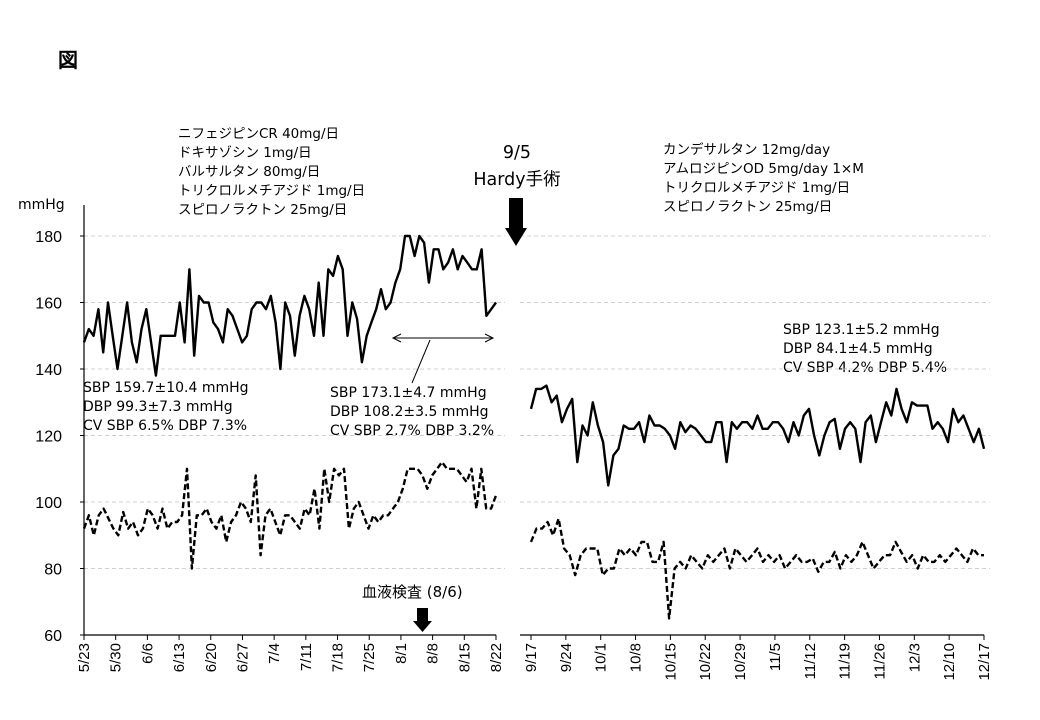 This screenshot has height=720, width=1040. I want to click on blood-test-arrow-head, so click(422, 626).